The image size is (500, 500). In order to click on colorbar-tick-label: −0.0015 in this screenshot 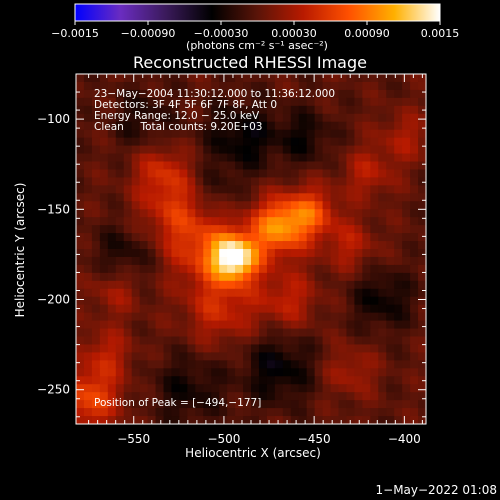, I will do `click(75, 33)`.